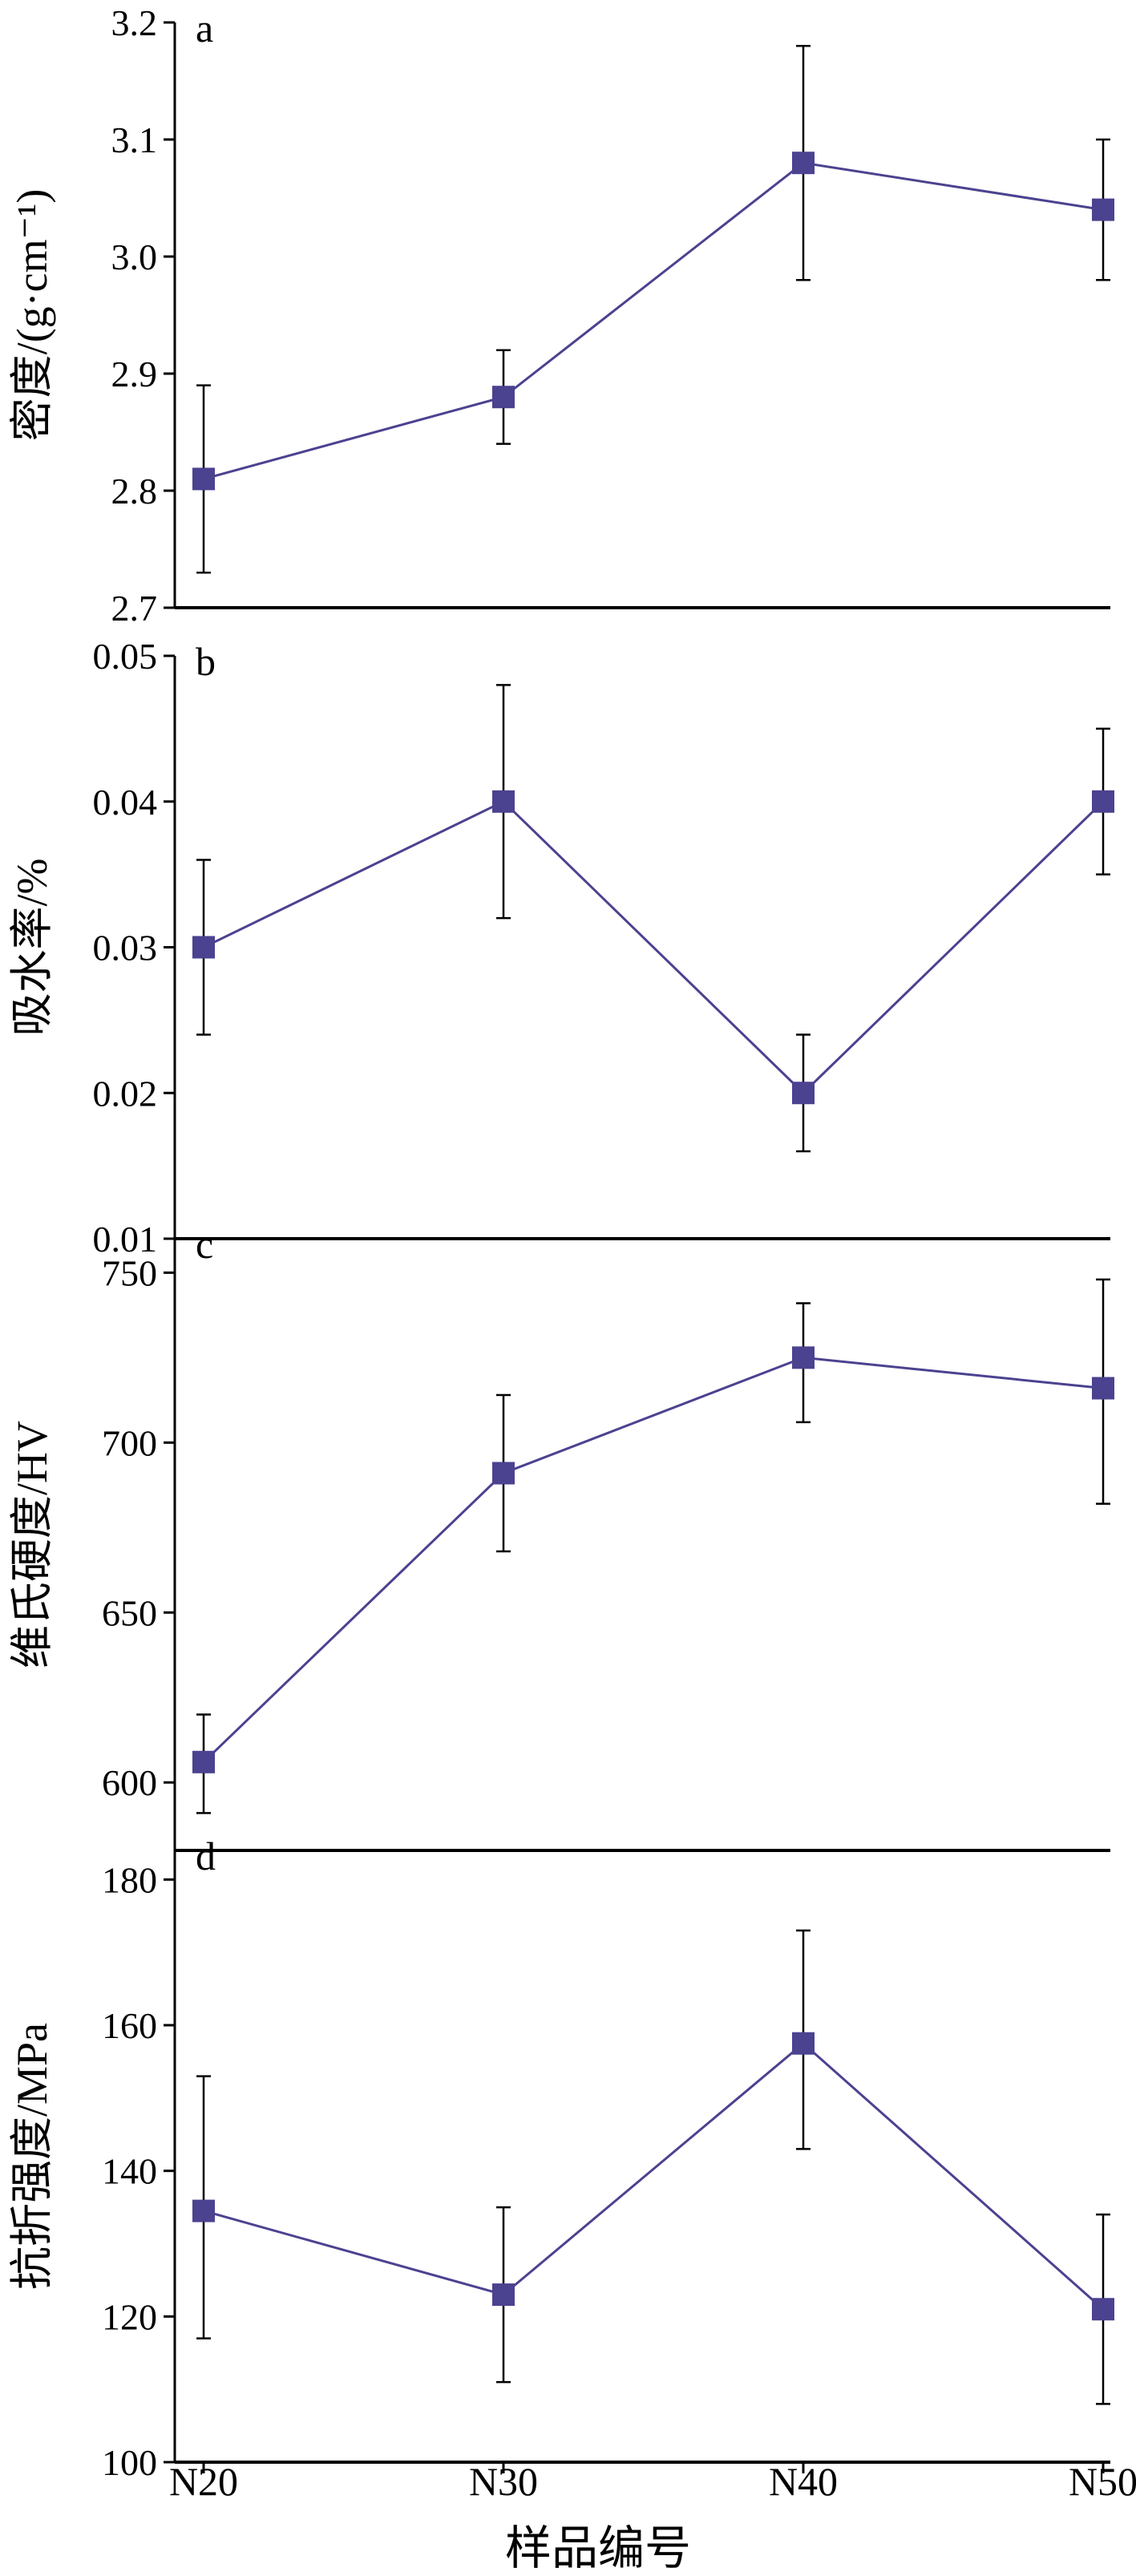 The height and width of the screenshot is (2576, 1136). Describe the element at coordinates (129, 1782) in the screenshot. I see `y-tick-label: 600` at that location.